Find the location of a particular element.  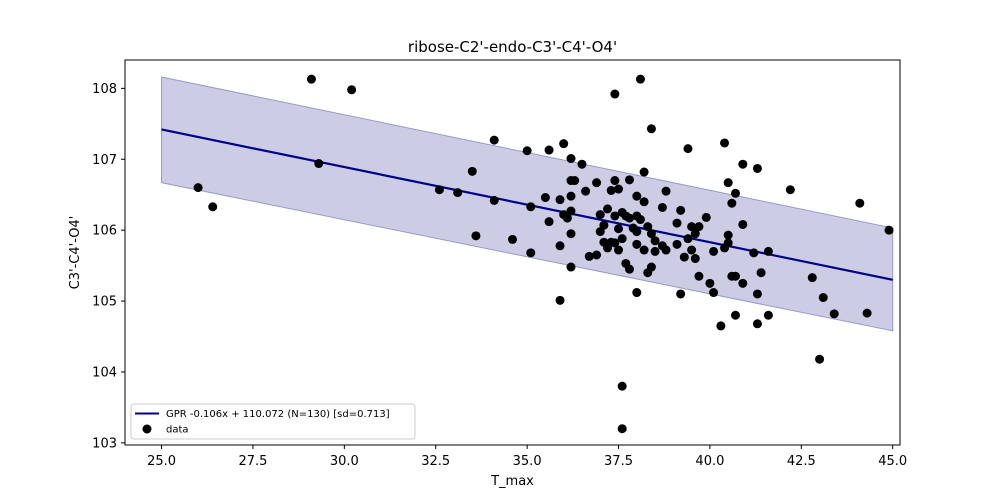

y-tick-label: 108 is located at coordinates (104, 89).